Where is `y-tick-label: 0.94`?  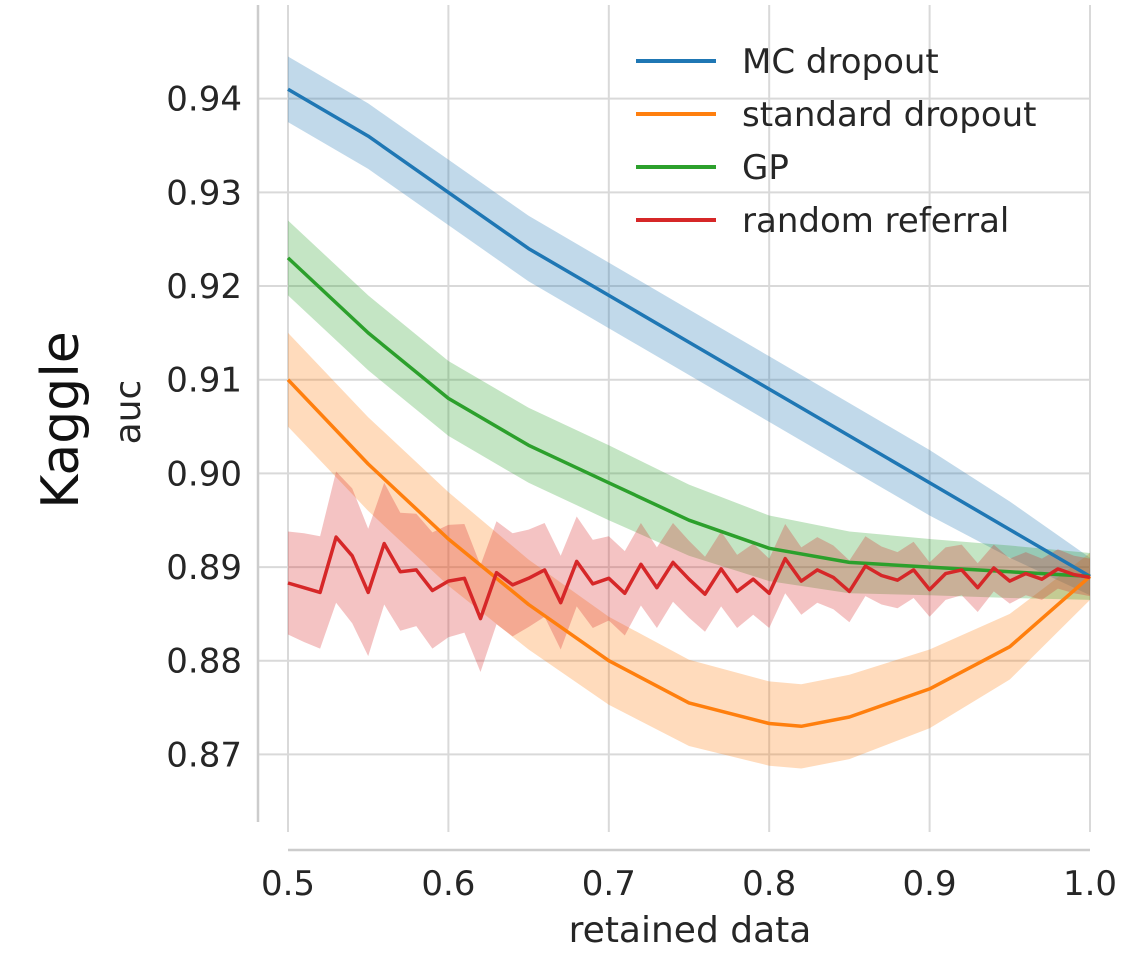 y-tick-label: 0.94 is located at coordinates (204, 100).